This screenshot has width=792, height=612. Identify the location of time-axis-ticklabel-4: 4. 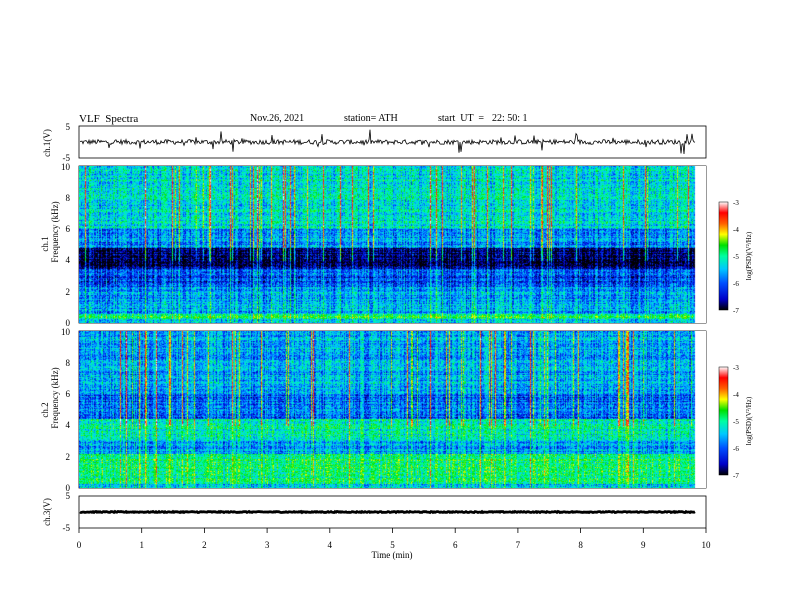
(330, 545).